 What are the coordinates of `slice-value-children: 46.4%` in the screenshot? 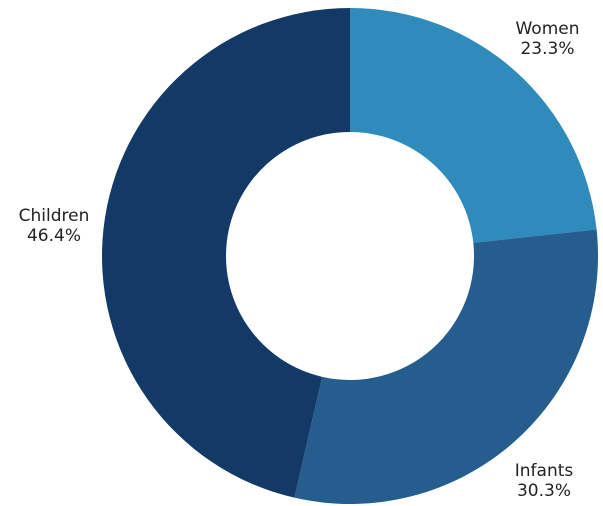 It's located at (53, 236).